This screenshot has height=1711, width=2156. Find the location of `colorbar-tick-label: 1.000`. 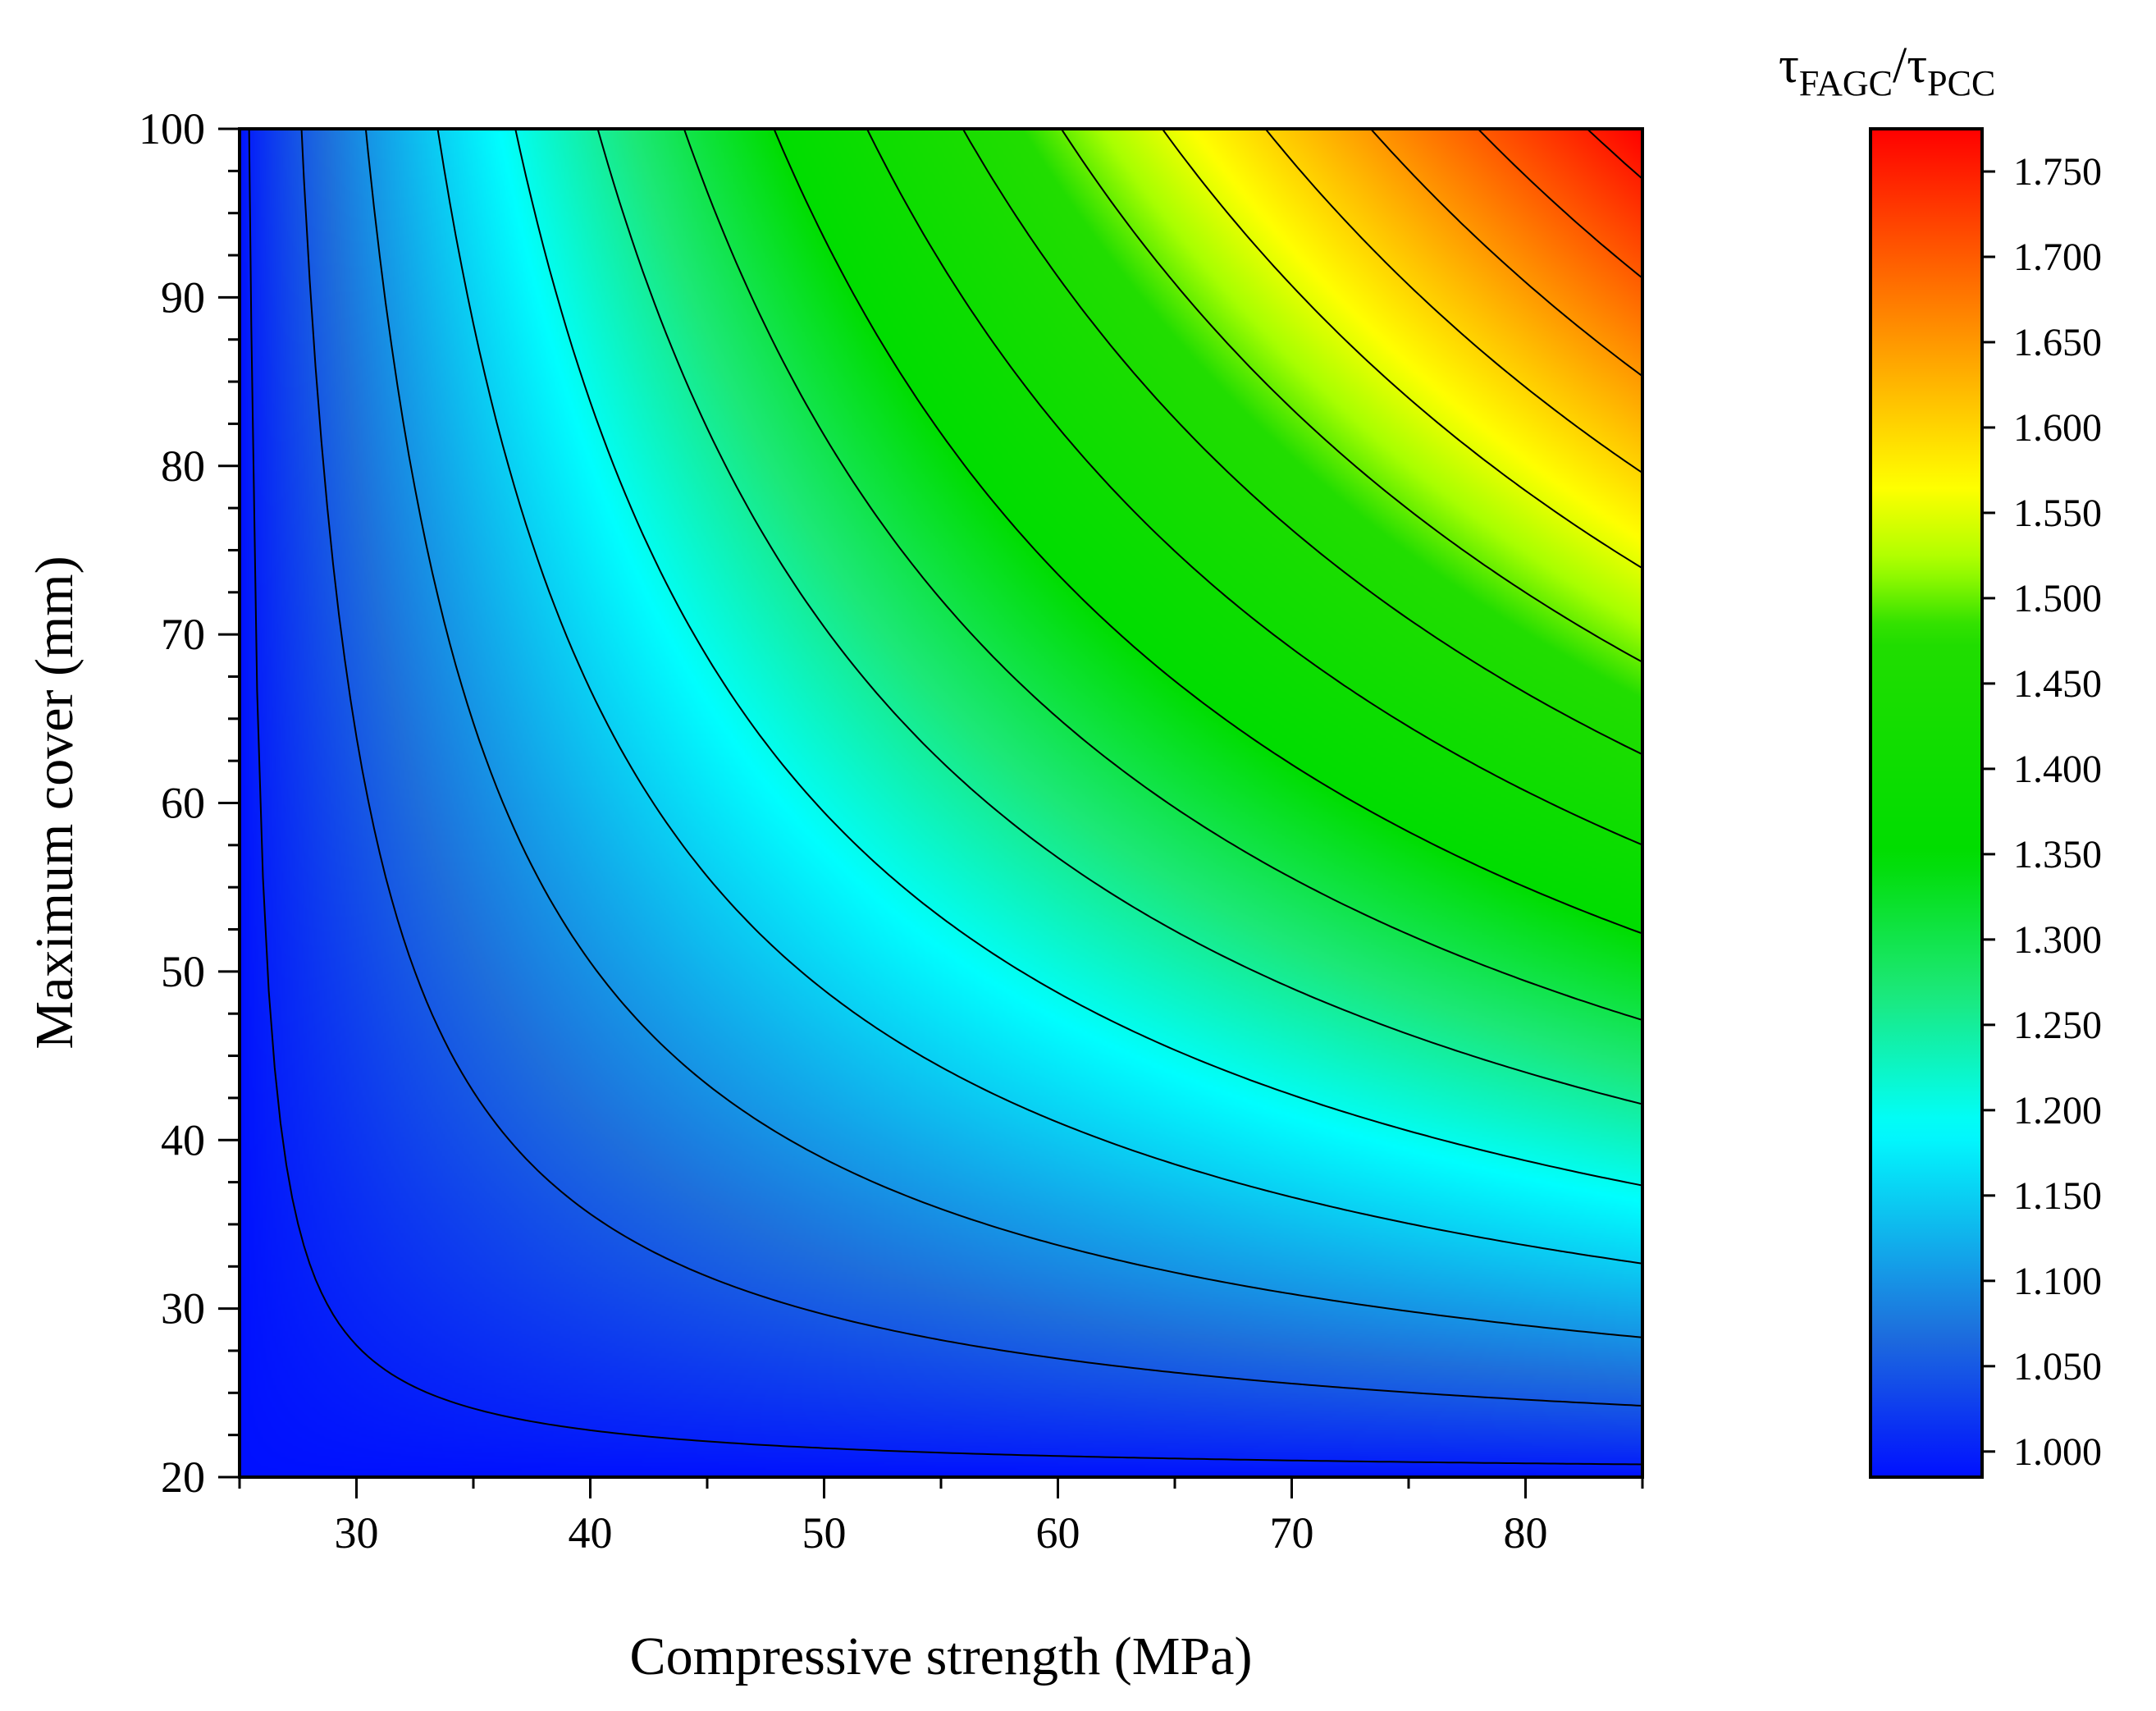

colorbar-tick-label: 1.000 is located at coordinates (2057, 1452).